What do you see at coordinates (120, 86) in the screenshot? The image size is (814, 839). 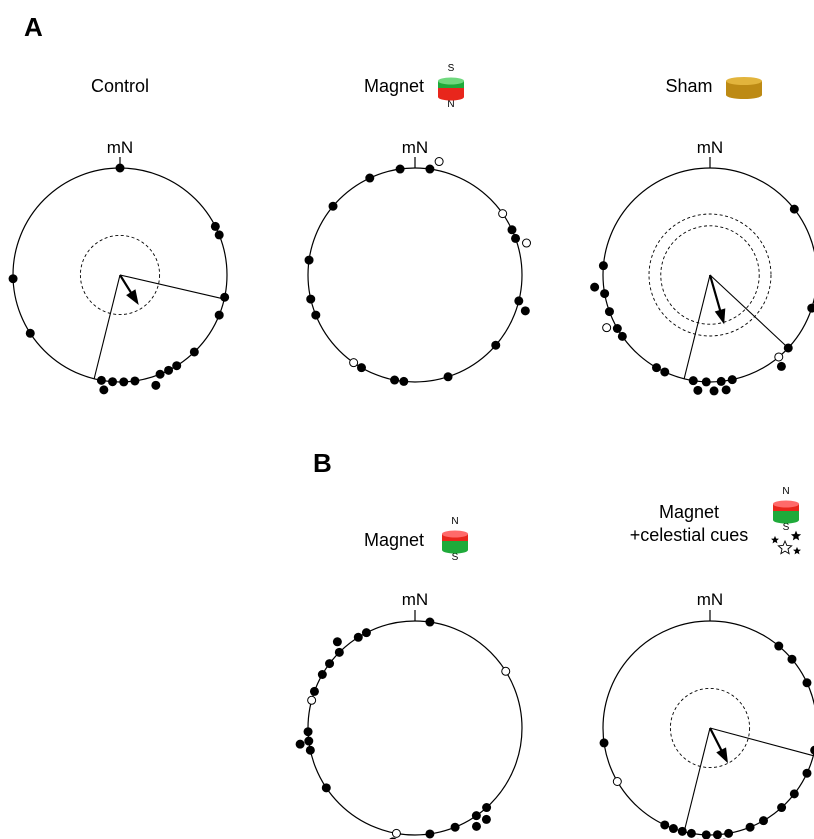 I see `condition-label-control: Control` at bounding box center [120, 86].